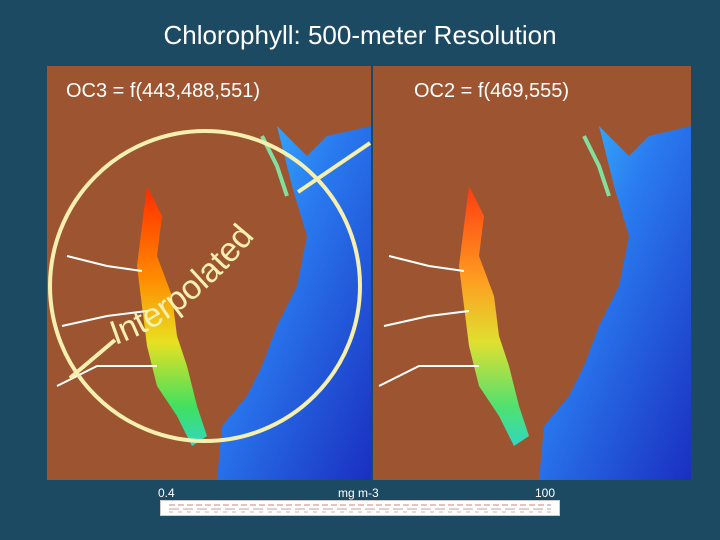  What do you see at coordinates (360, 508) in the screenshot?
I see `color-scale-bar` at bounding box center [360, 508].